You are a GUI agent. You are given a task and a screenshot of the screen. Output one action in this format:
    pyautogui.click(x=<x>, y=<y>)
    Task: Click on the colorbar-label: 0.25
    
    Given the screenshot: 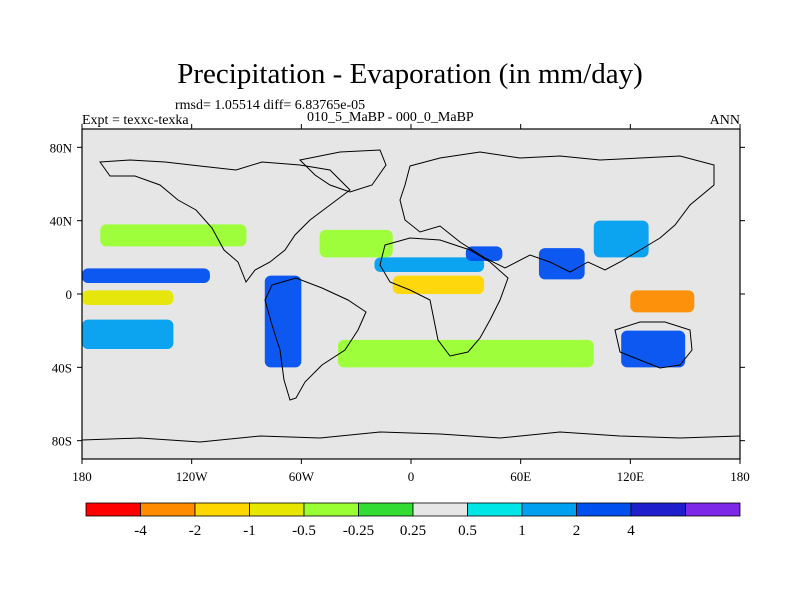 What is the action you would take?
    pyautogui.click(x=413, y=531)
    